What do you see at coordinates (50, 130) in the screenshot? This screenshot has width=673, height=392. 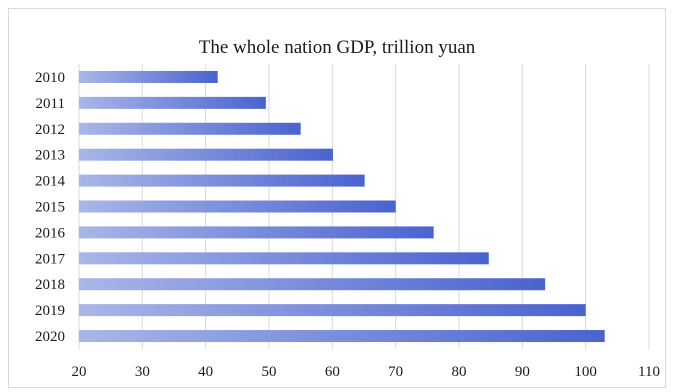 I see `y-tick-label: 2012` at bounding box center [50, 130].